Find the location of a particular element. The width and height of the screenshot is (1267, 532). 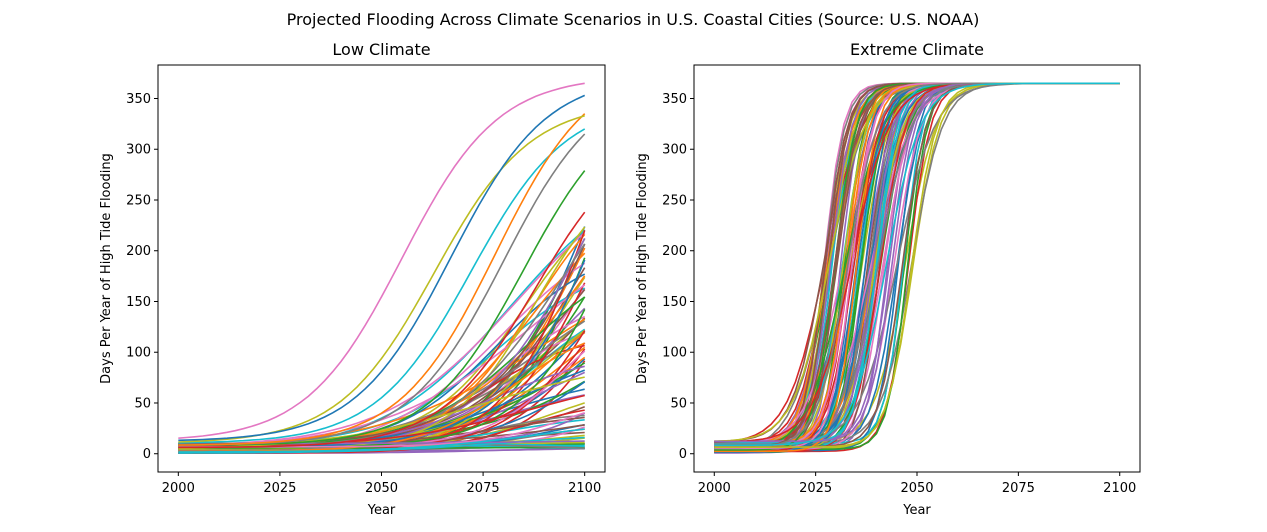

panel-title: Extreme Climate is located at coordinates (917, 49).